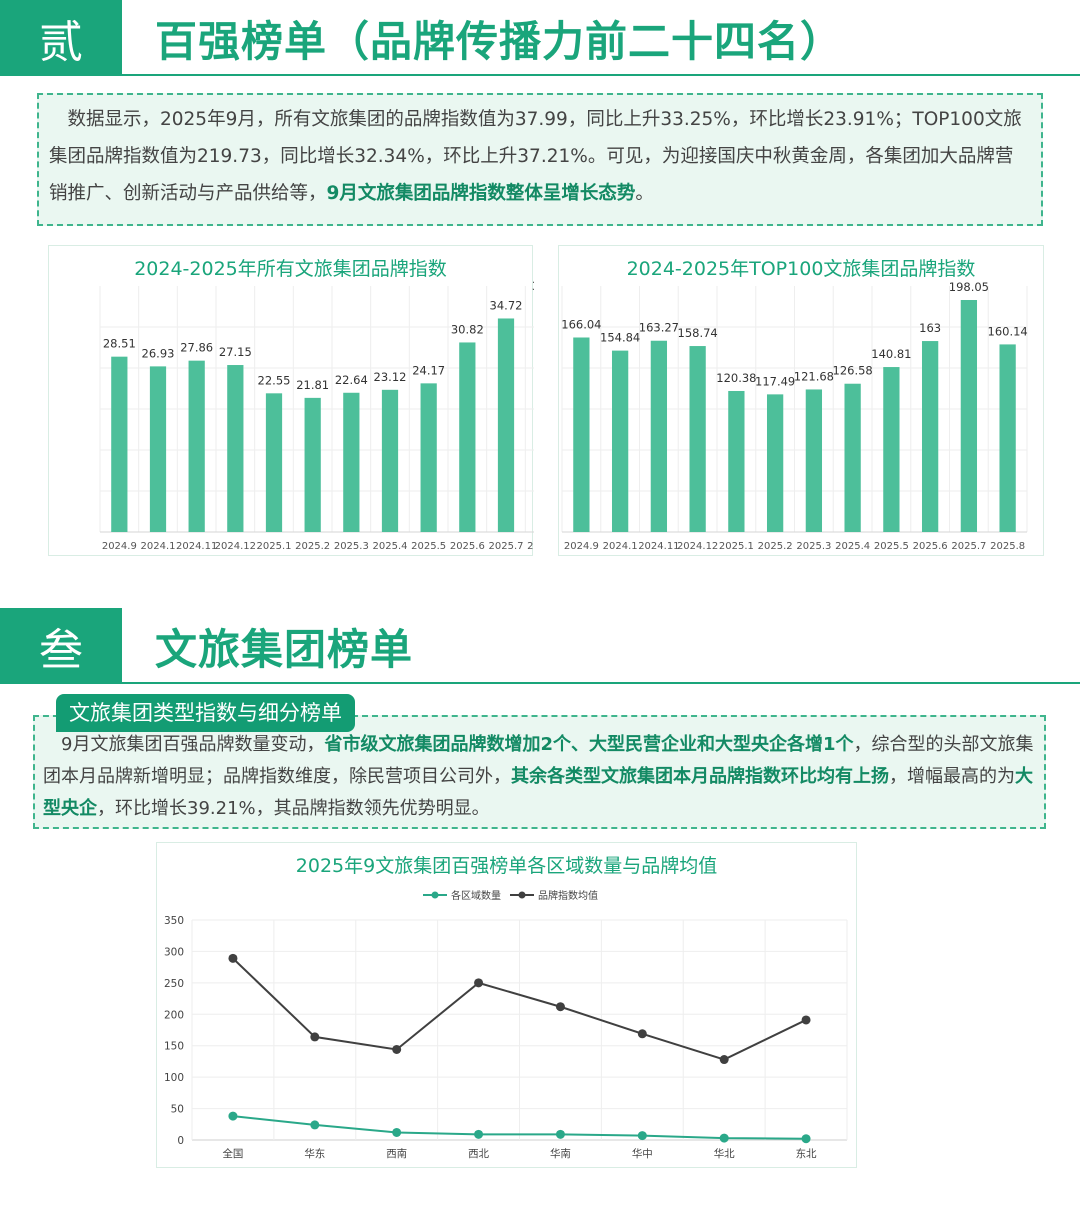 Image resolution: width=1080 pixels, height=1215 pixels. I want to click on section-2-header: 贰 百强榜单（品牌传播力前二十四名）, so click(540, 38).